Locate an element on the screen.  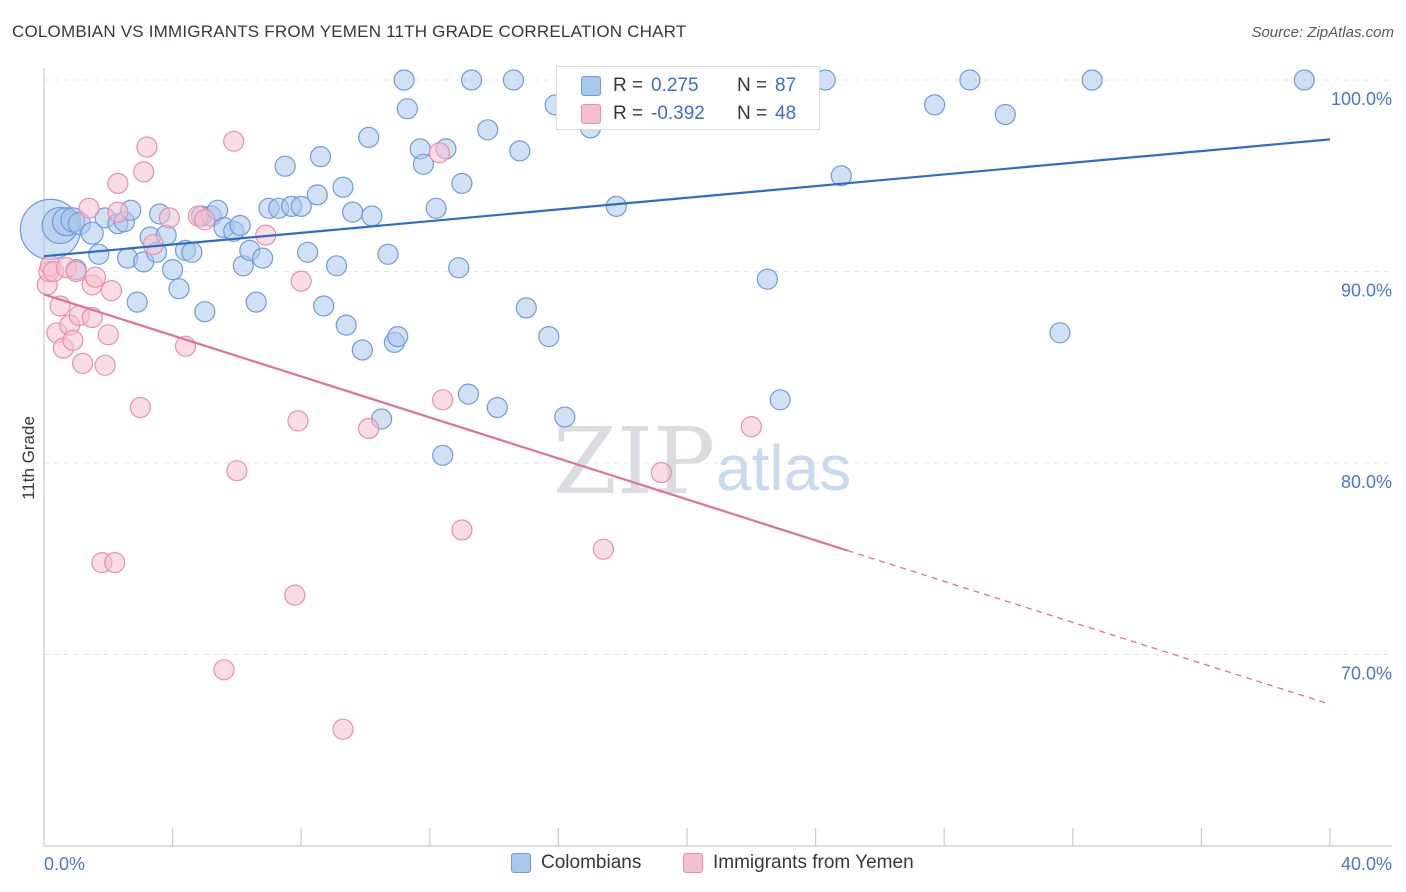
y-tick-label: 80.0% is located at coordinates (1366, 482).